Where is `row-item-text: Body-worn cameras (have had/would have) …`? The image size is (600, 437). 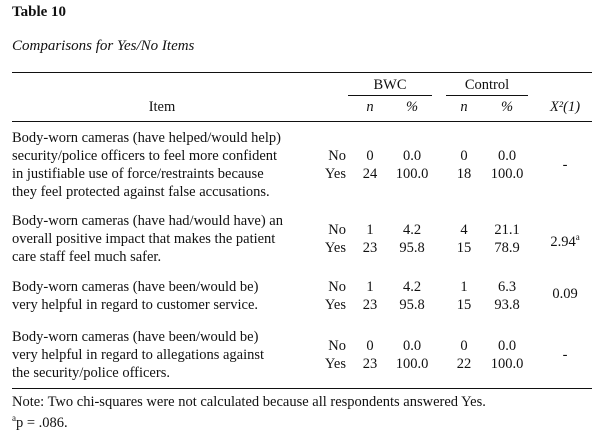 row-item-text: Body-worn cameras (have had/would have) … is located at coordinates (162, 239).